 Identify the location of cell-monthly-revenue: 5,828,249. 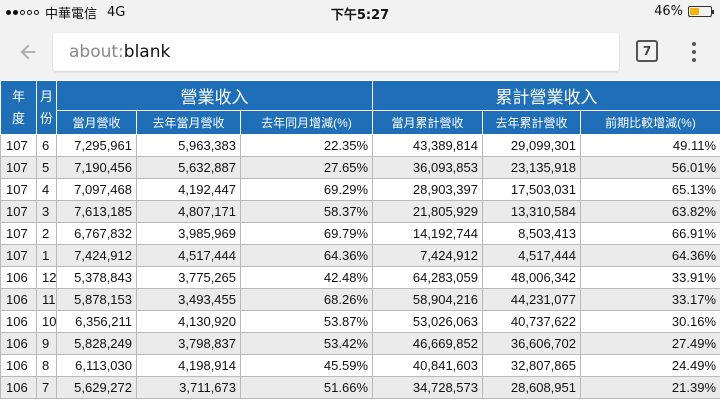
(96, 343).